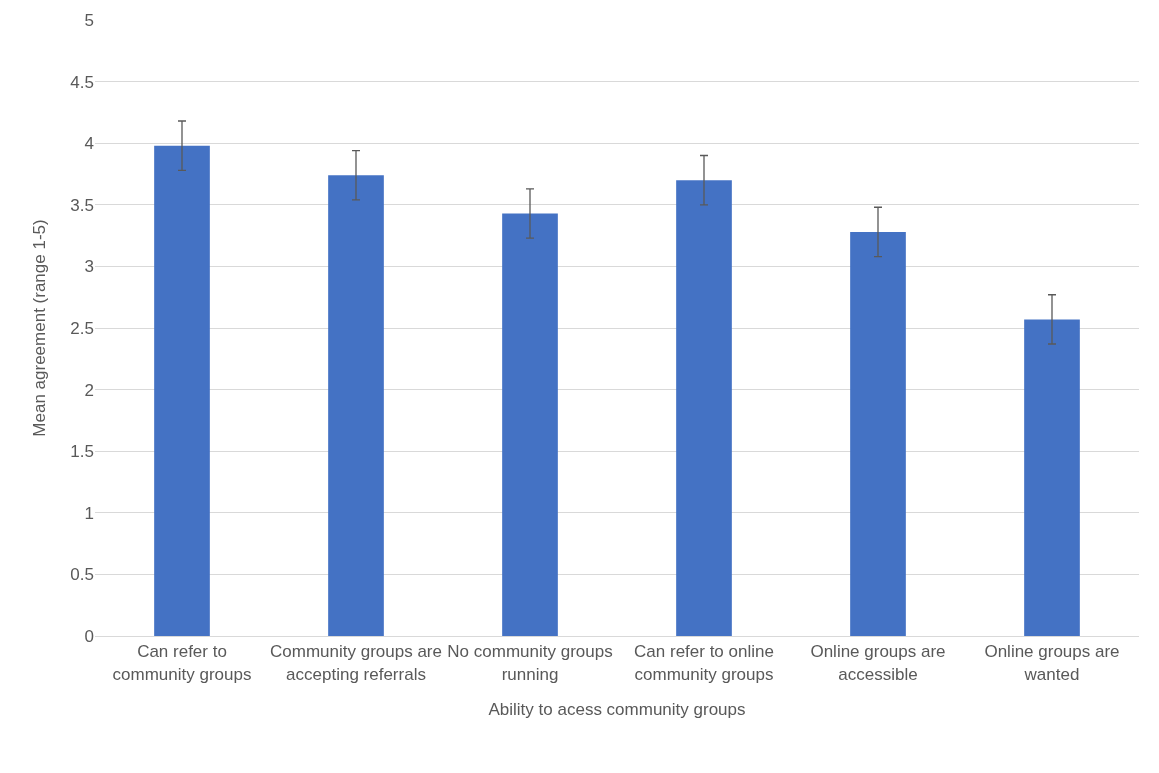 The image size is (1159, 773). Describe the element at coordinates (182, 663) in the screenshot. I see `x-tick-label: Can refer to community groups` at that location.